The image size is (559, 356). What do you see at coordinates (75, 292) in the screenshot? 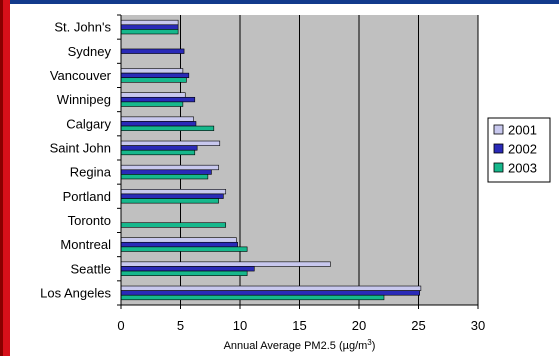
I see `category-label: Los Angeles` at bounding box center [75, 292].